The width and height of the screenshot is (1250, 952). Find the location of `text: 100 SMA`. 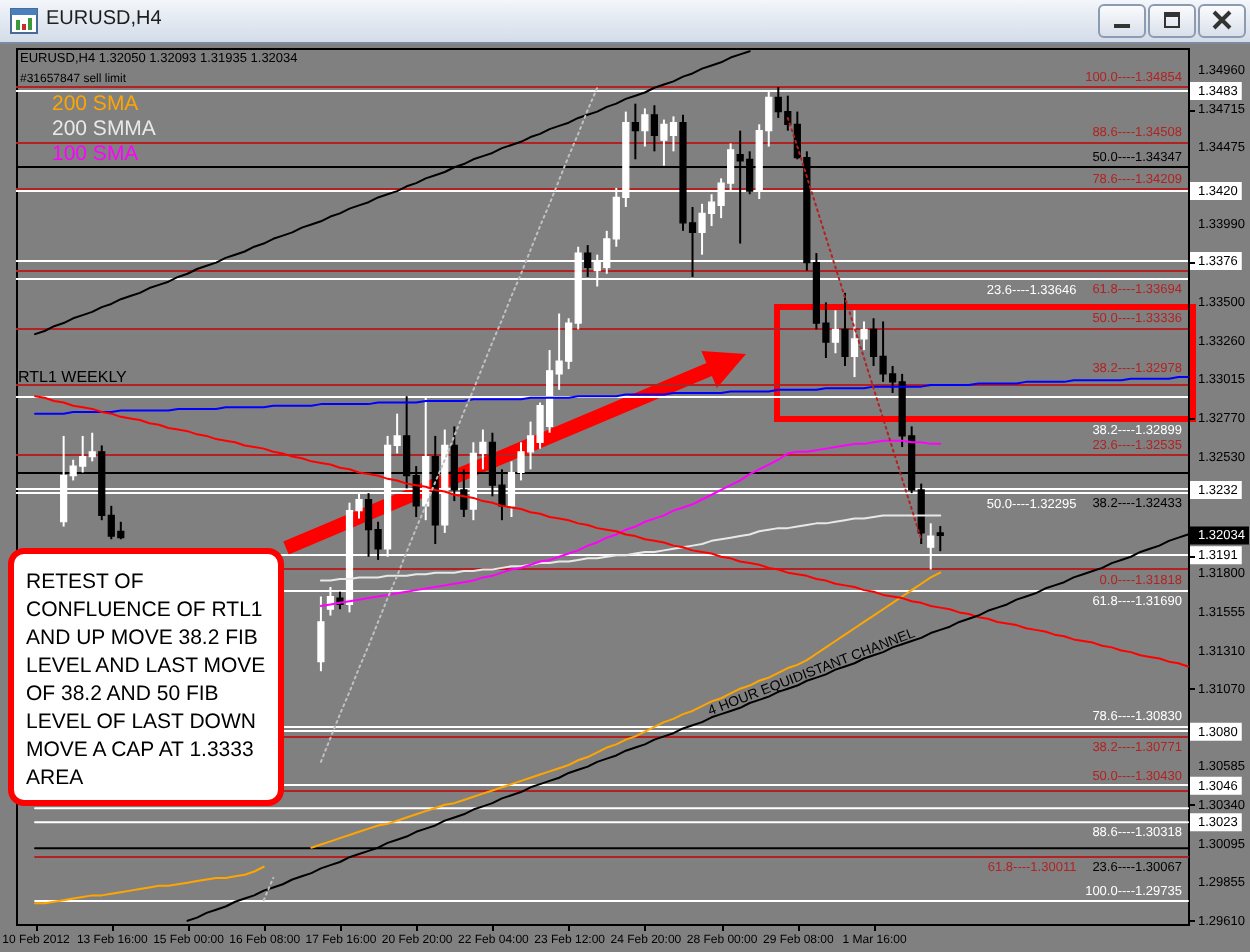

text: 100 SMA is located at coordinates (95, 154).